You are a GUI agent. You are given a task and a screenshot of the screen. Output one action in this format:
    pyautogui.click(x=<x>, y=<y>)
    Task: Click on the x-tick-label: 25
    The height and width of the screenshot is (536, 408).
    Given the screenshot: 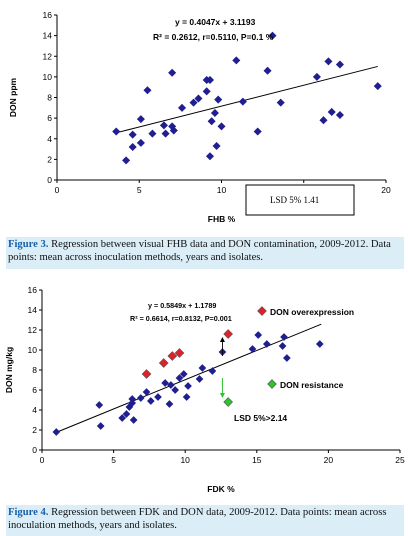 What is the action you would take?
    pyautogui.click(x=400, y=460)
    